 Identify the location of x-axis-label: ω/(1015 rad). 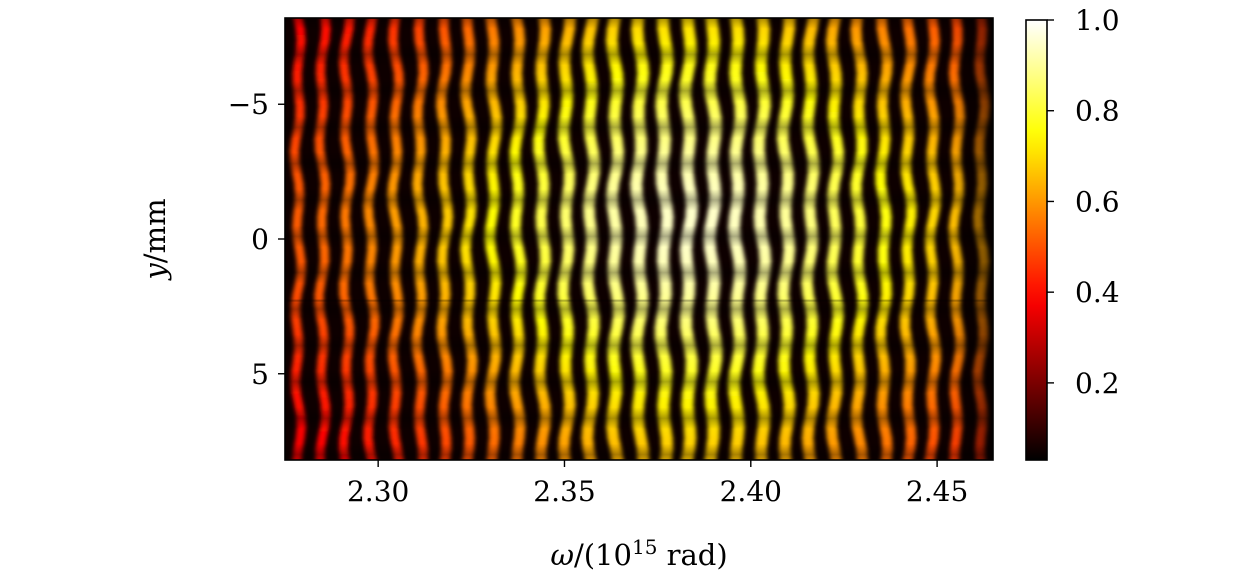
(638, 553).